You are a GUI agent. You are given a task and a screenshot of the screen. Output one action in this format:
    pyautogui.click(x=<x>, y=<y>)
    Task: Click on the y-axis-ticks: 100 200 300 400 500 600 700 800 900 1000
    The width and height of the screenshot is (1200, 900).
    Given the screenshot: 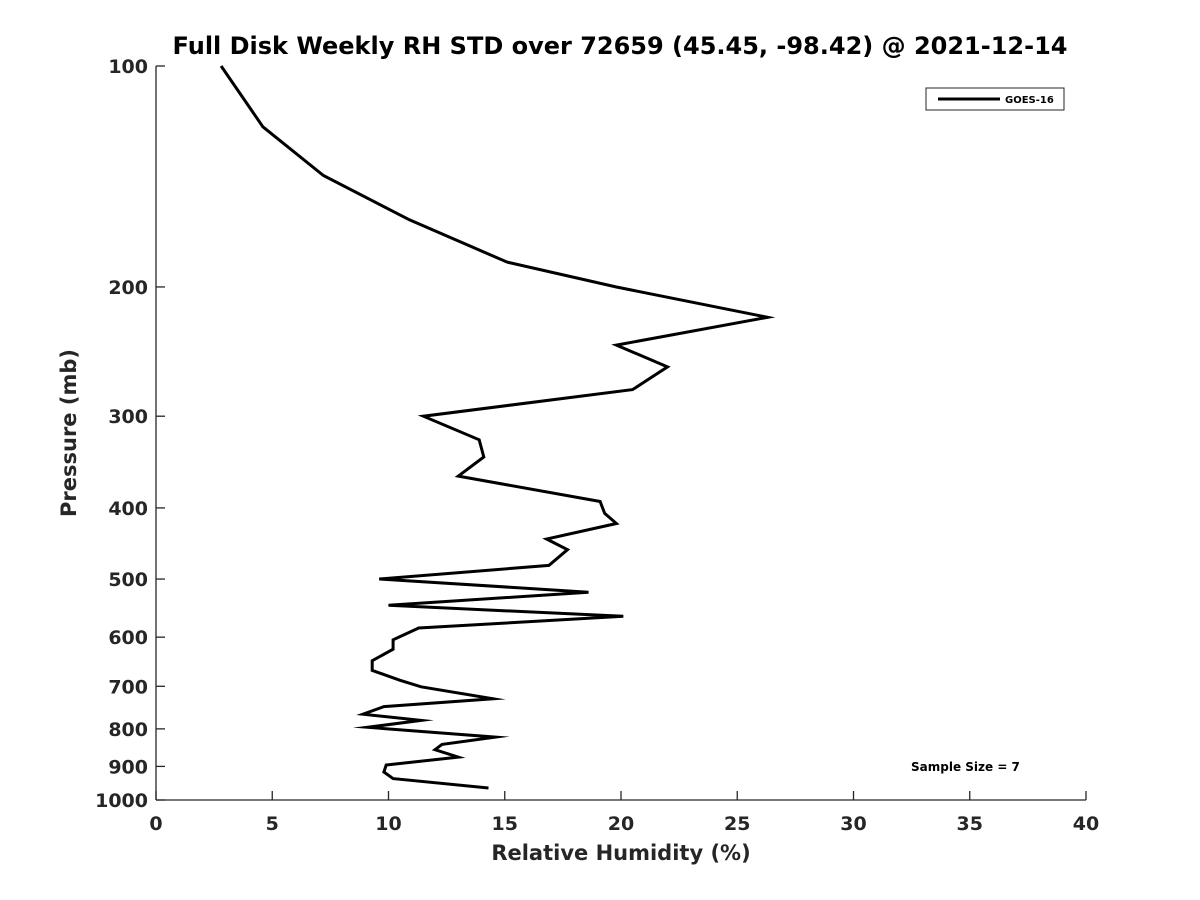 What is the action you would take?
    pyautogui.click(x=130, y=434)
    